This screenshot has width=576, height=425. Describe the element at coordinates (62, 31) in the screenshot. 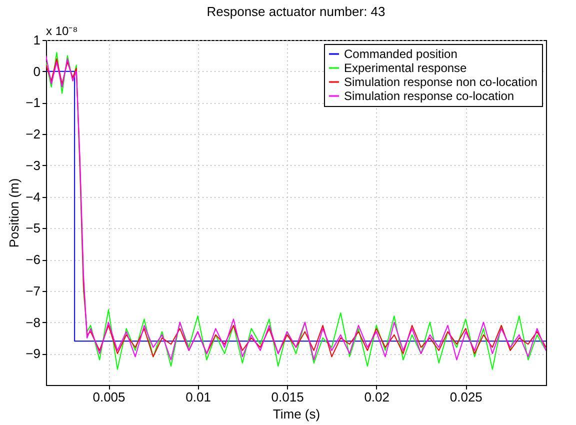

I see `text: x 10⁻⁸` at that location.